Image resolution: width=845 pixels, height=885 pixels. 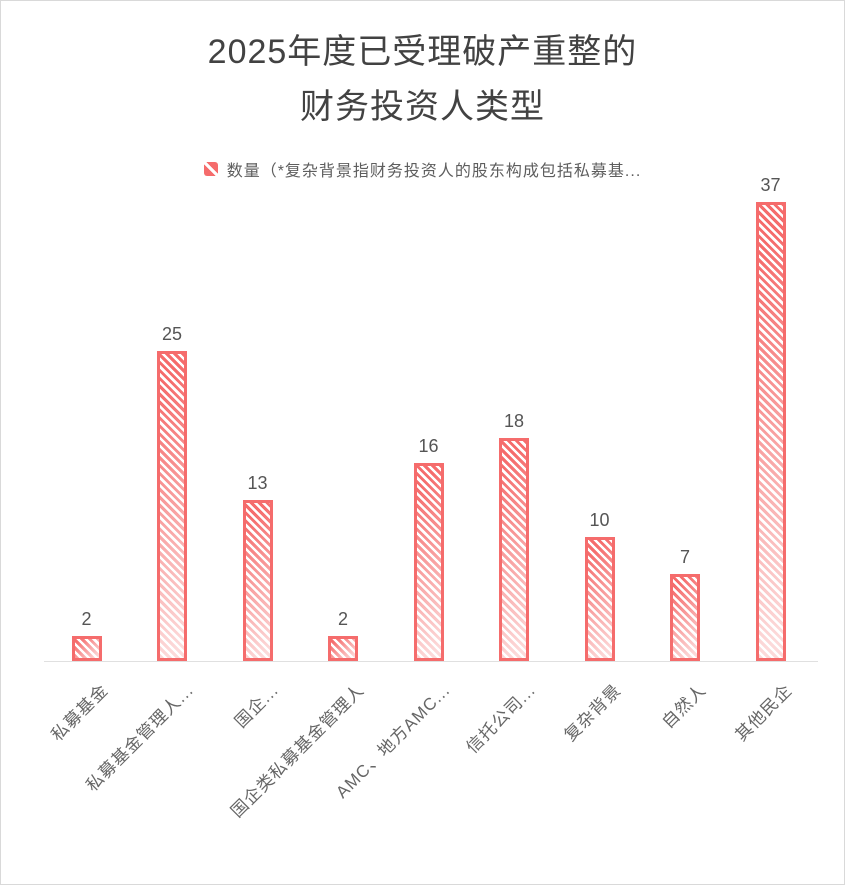 What do you see at coordinates (684, 557) in the screenshot?
I see `bar-value-label: 7` at bounding box center [684, 557].